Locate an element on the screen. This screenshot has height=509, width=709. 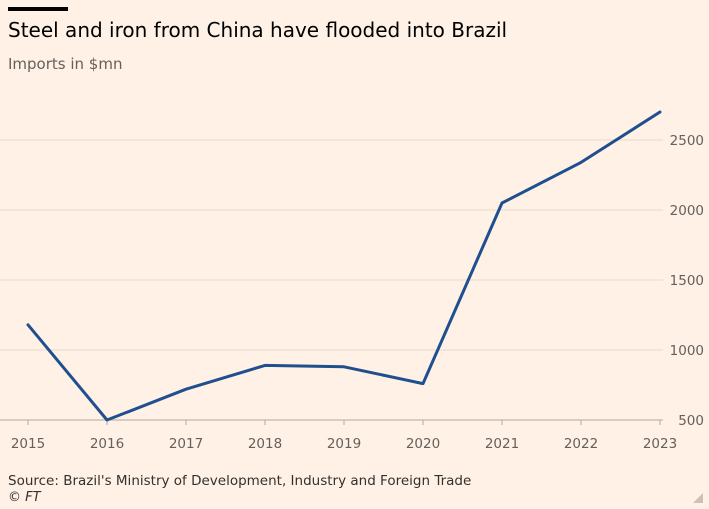
x-tick-label: 2019 is located at coordinates (344, 444).